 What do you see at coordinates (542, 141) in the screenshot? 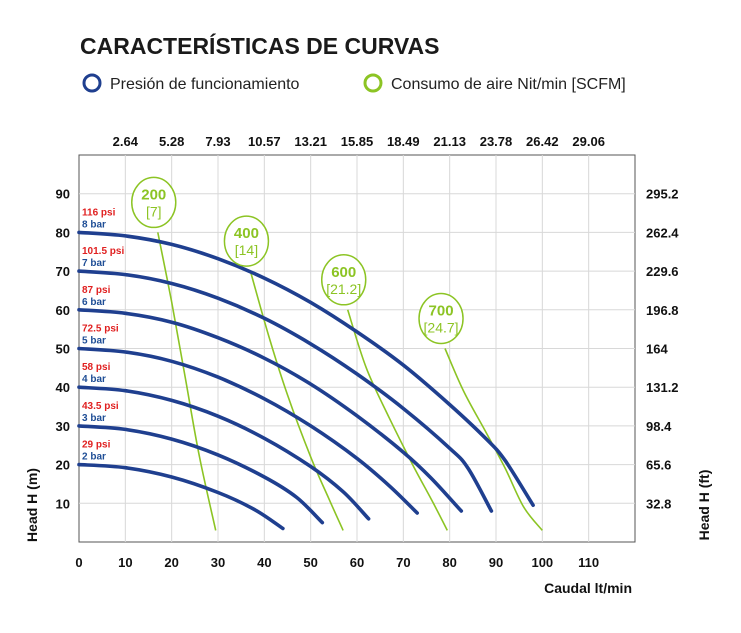
I see `top-tick-label: 26.42` at bounding box center [542, 141].